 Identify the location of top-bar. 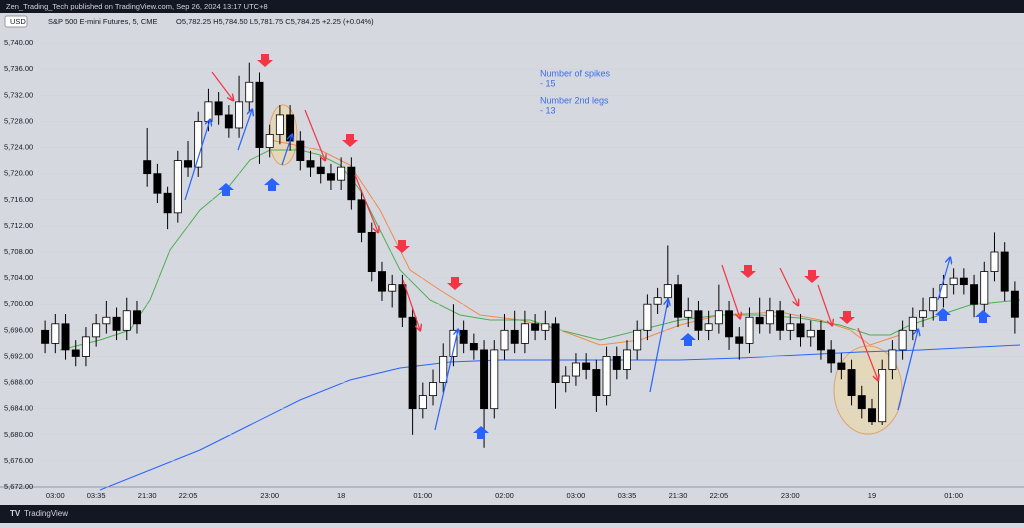
(512, 6).